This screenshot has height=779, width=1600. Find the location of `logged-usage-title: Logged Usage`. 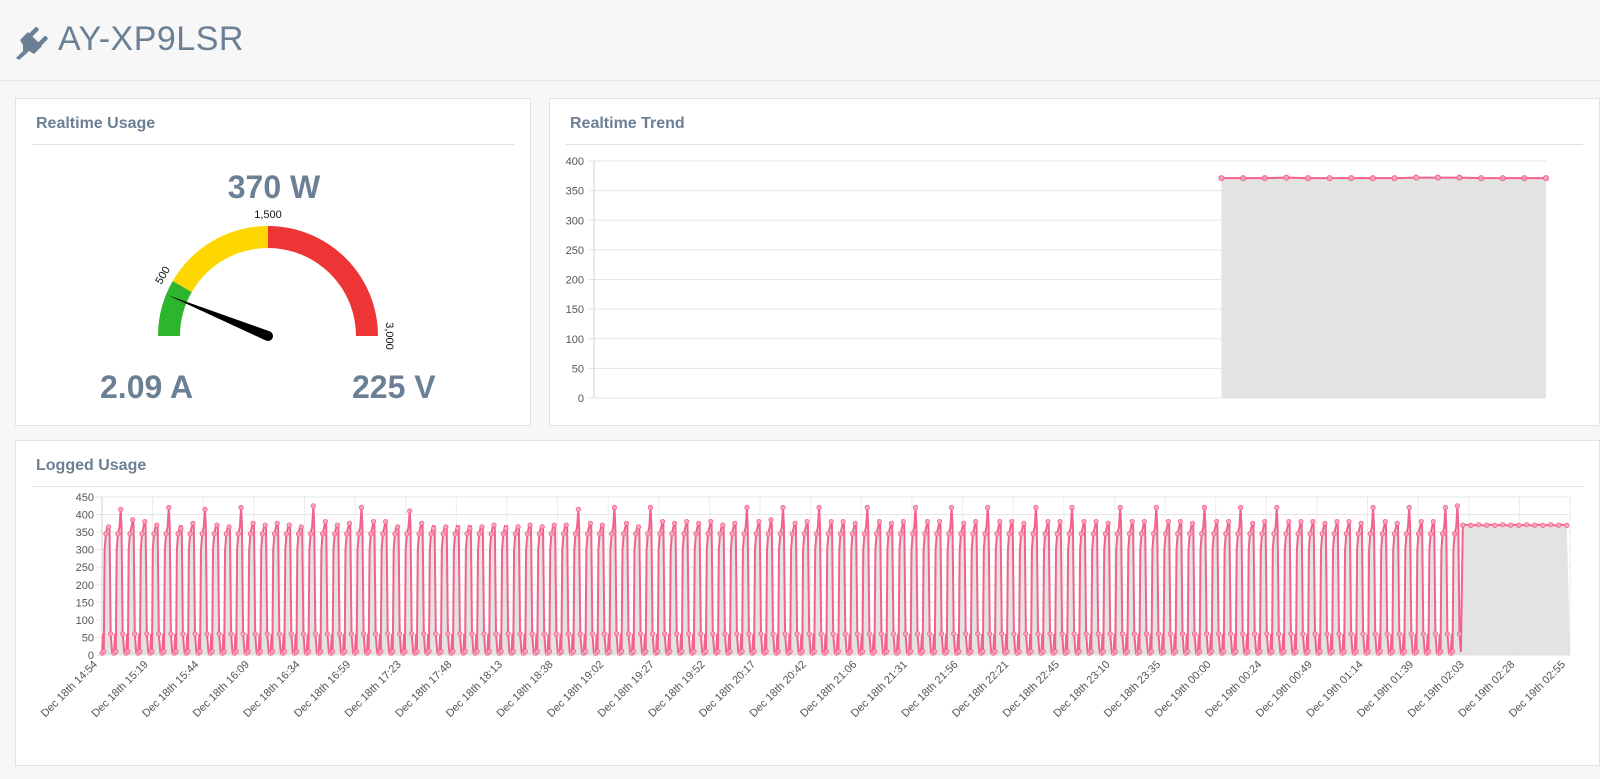

logged-usage-title: Logged Usage is located at coordinates (91, 465).